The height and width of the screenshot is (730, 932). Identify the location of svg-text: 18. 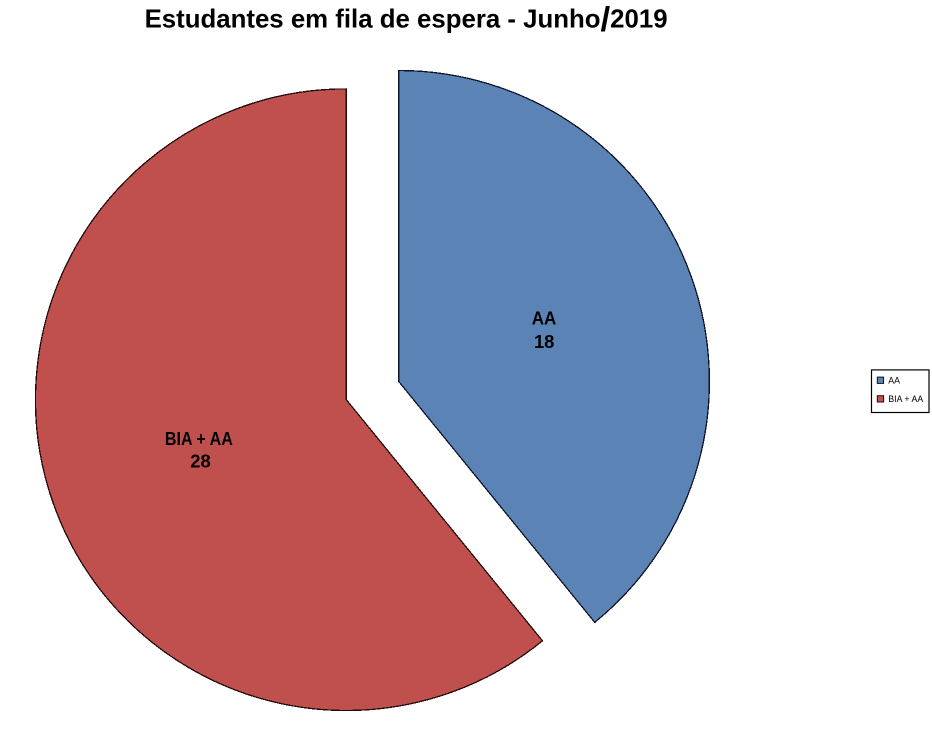
(544, 341).